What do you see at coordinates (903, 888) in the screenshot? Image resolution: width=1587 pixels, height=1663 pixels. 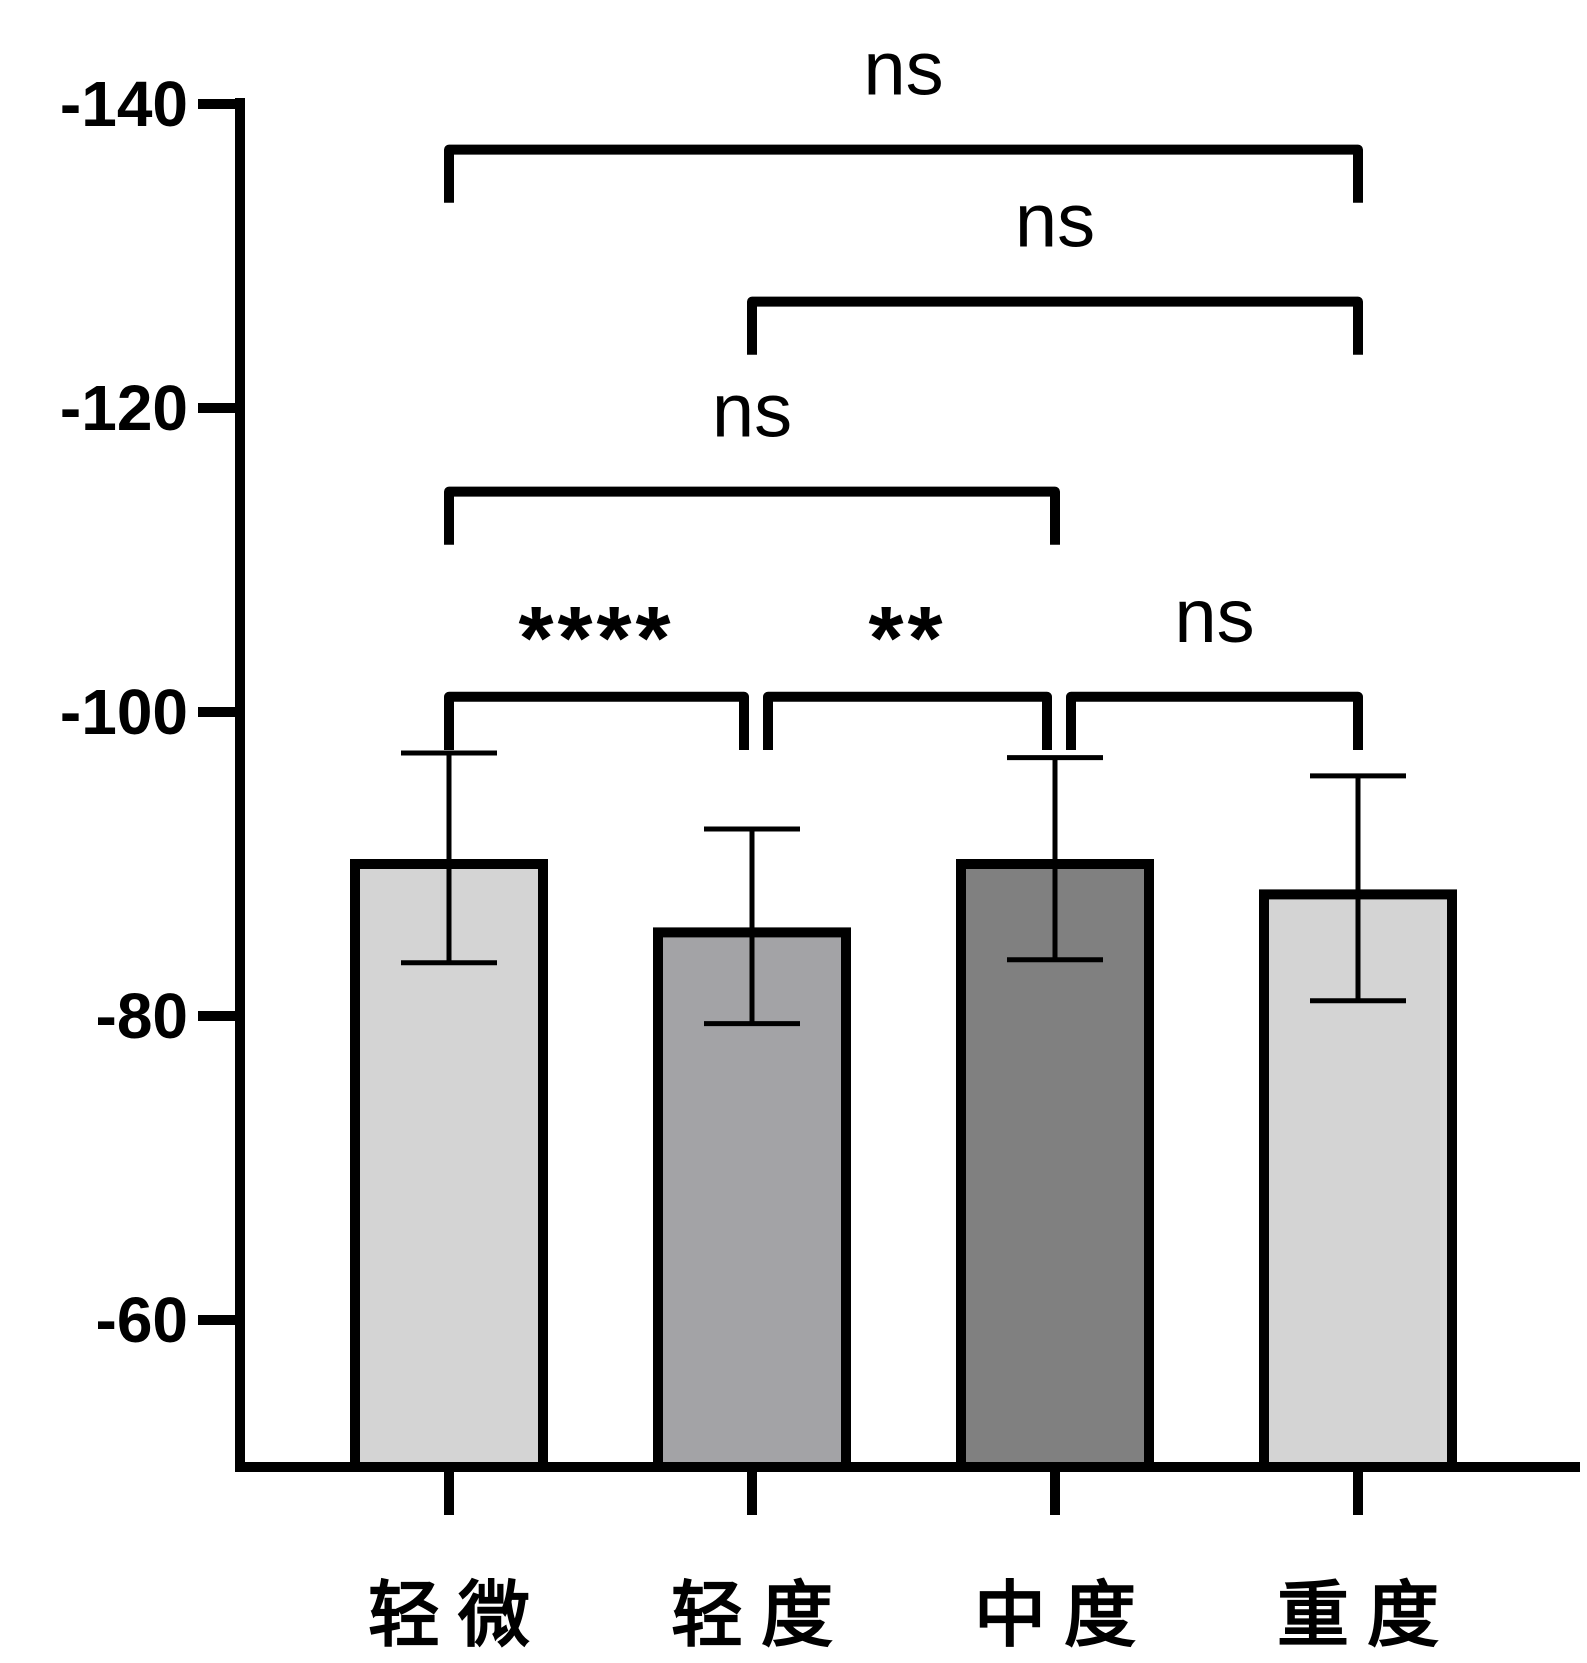 I see `error-bars-layer` at bounding box center [903, 888].